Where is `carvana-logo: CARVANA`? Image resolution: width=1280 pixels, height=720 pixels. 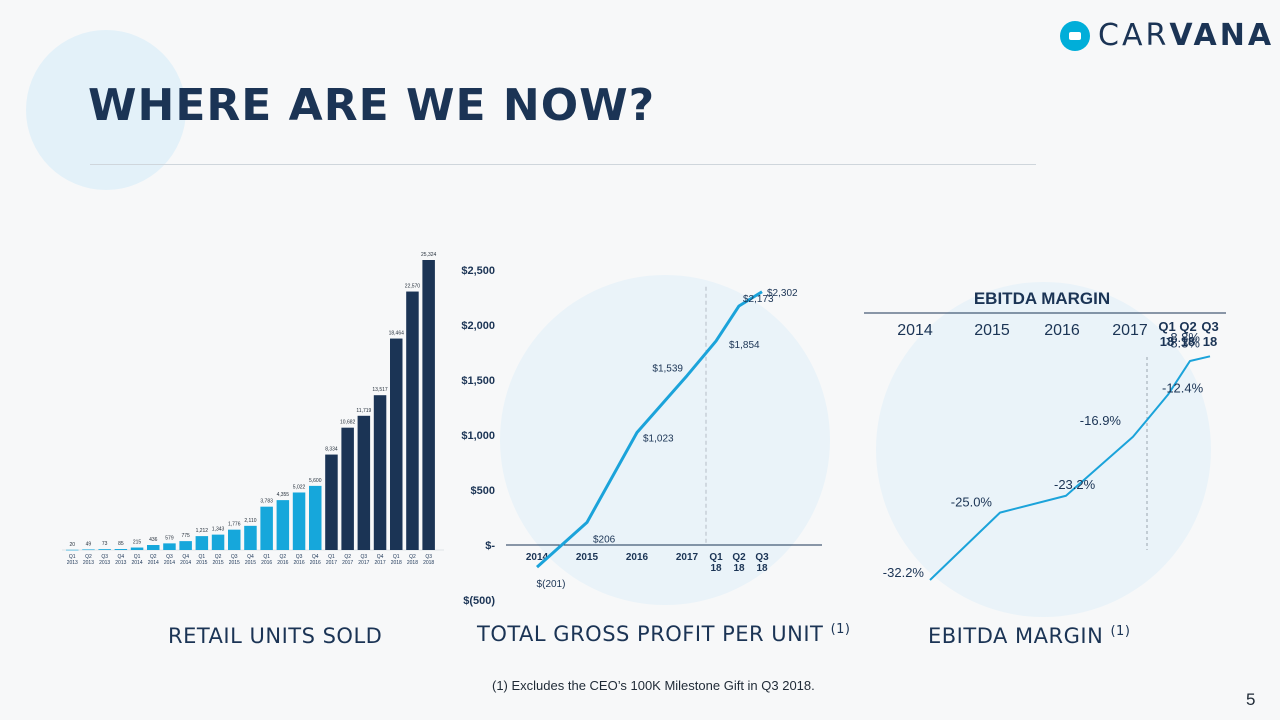 carvana-logo: CARVANA is located at coordinates (1167, 35).